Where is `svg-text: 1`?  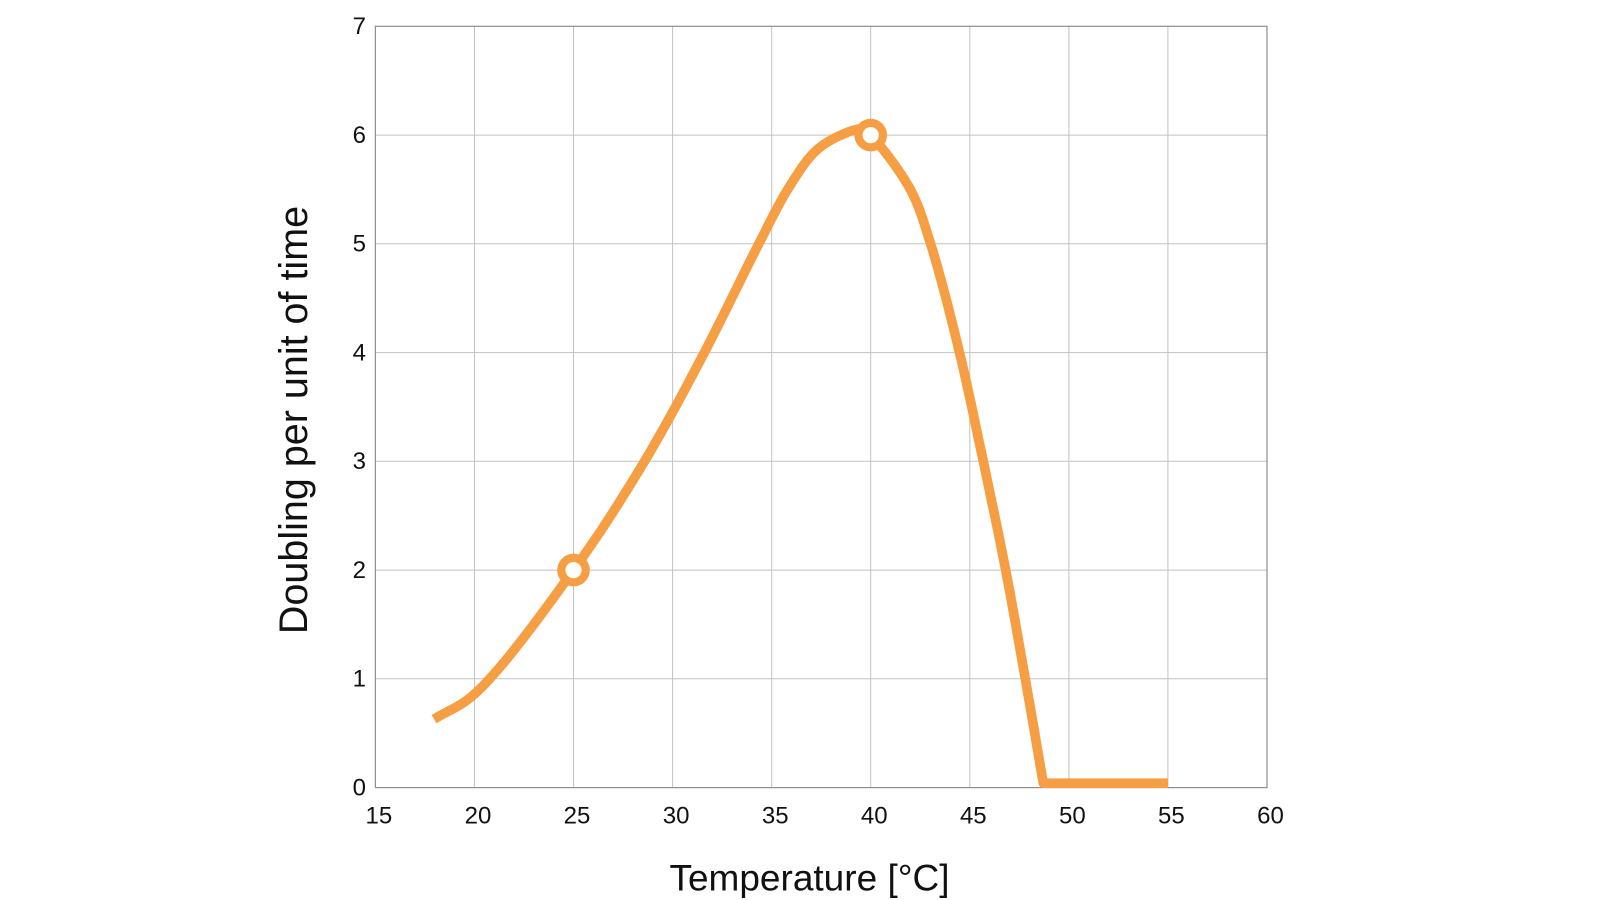
svg-text: 1 is located at coordinates (359, 679).